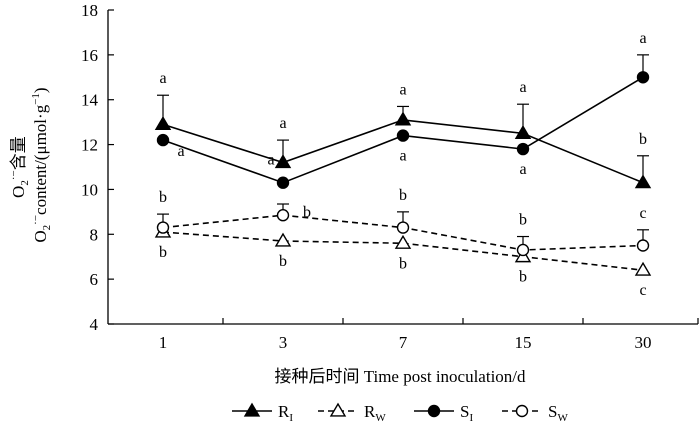 Image resolution: width=700 pixels, height=429 pixels. What do you see at coordinates (30, 164) in the screenshot?
I see `y-axis-title: O2·−含量 O2·−content/(μmol·g−1)` at bounding box center [30, 164].